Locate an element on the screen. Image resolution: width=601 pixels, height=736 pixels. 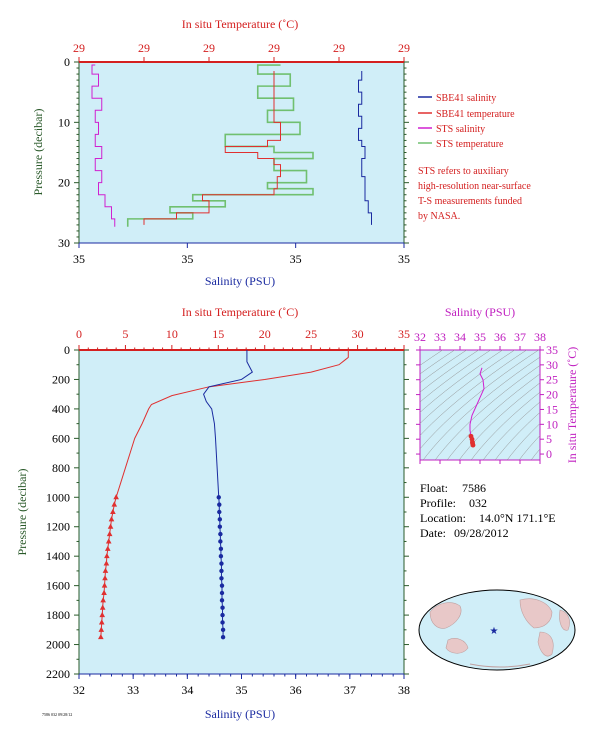
series-sts-salinity is located at coordinates (103, 145).